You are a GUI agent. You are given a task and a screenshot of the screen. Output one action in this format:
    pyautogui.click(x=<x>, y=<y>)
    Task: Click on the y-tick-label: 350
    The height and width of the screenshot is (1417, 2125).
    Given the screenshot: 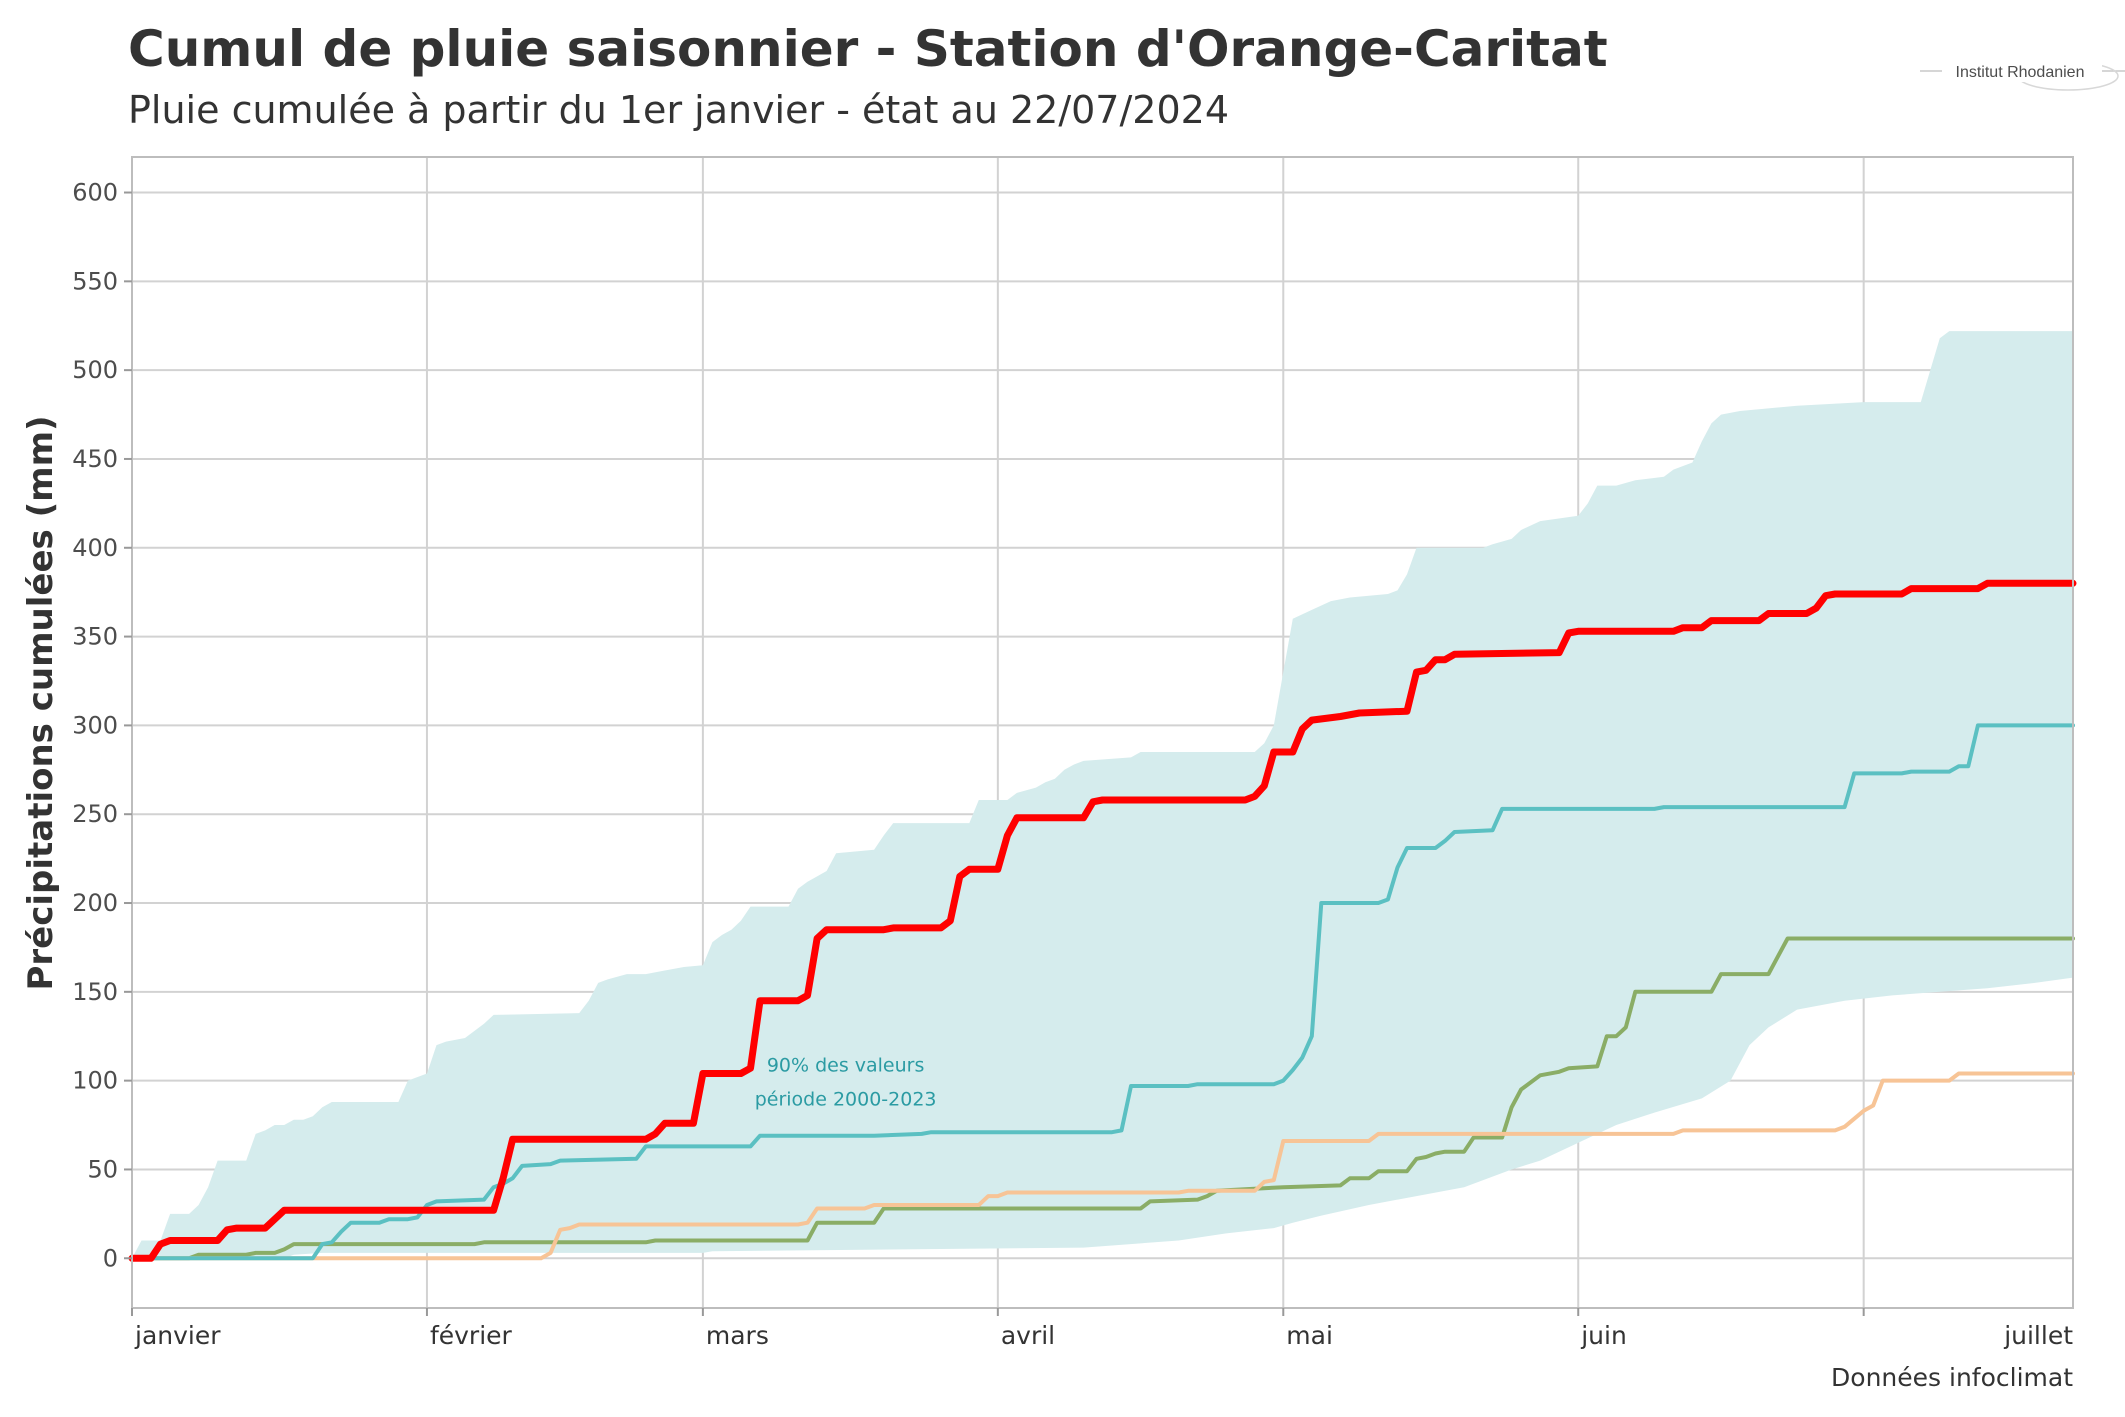 What is the action you would take?
    pyautogui.click(x=95, y=637)
    